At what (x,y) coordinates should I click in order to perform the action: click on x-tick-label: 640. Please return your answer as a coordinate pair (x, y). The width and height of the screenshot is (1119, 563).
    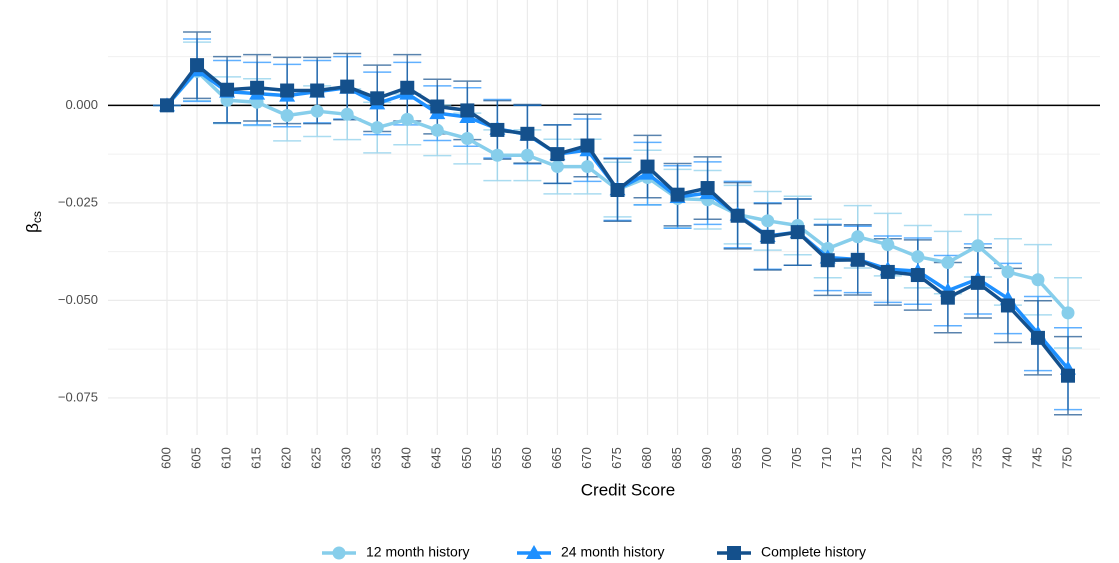
    Looking at the image, I should click on (406, 458).